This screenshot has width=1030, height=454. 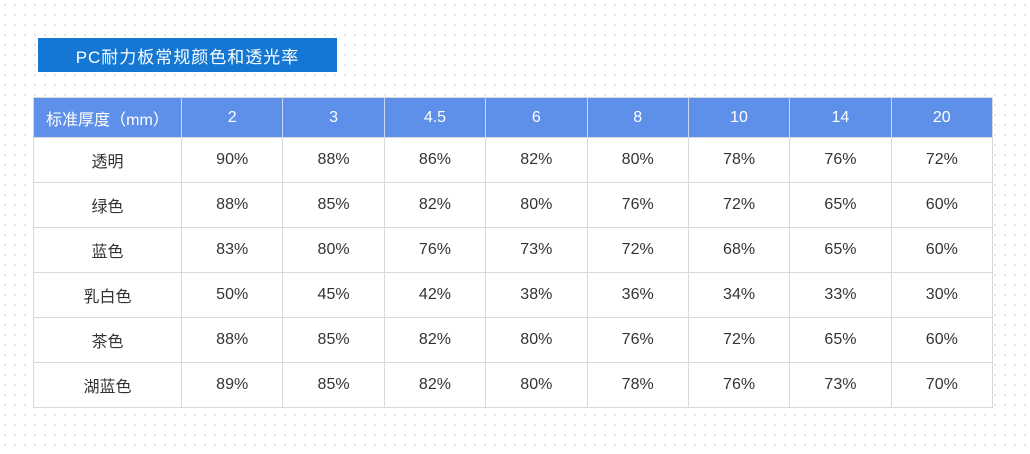 What do you see at coordinates (233, 250) in the screenshot?
I see `table-cell: 83%` at bounding box center [233, 250].